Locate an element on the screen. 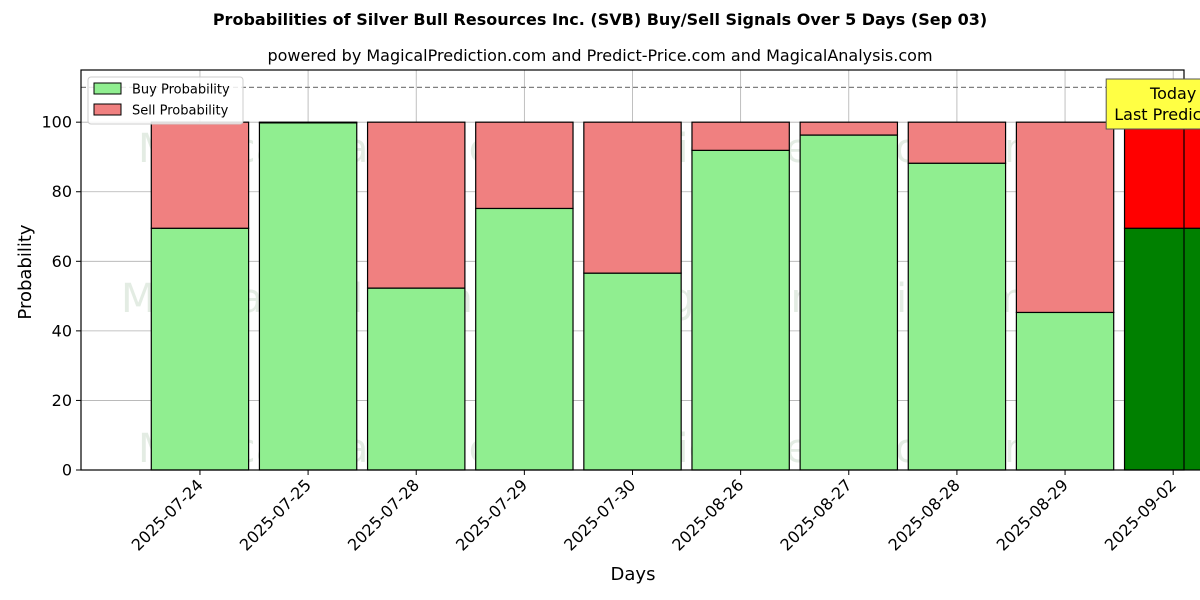  x-tick-label: 2025-09-02 is located at coordinates (1140, 514).